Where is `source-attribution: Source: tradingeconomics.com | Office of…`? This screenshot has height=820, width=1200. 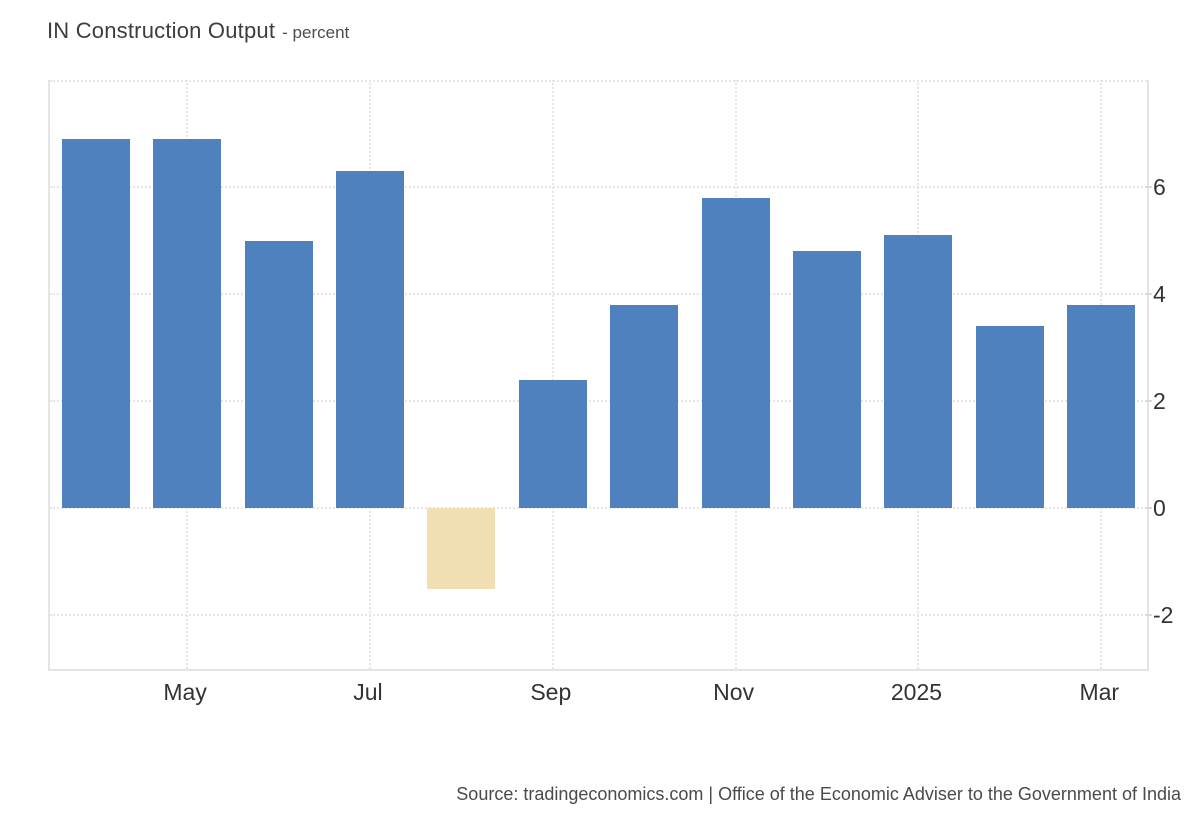 source-attribution: Source: tradingeconomics.com | Office of… is located at coordinates (818, 794).